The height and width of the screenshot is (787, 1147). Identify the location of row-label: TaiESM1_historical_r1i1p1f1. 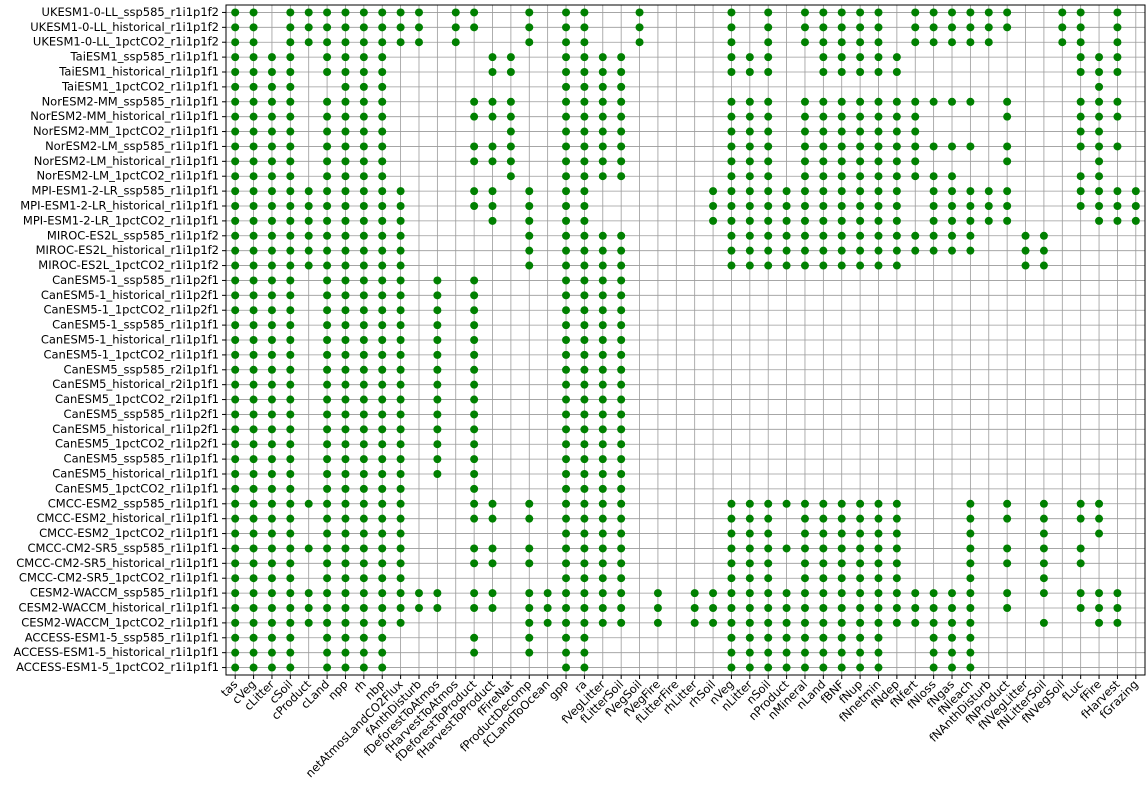
(138, 72).